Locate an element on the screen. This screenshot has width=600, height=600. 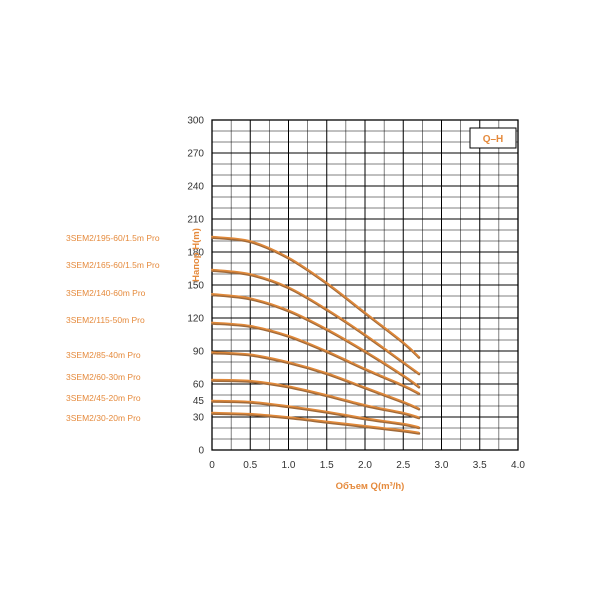
y-tick-labels: 0 30 45 60 90 120 150 180 210 240 270 300 is located at coordinates (195, 286).